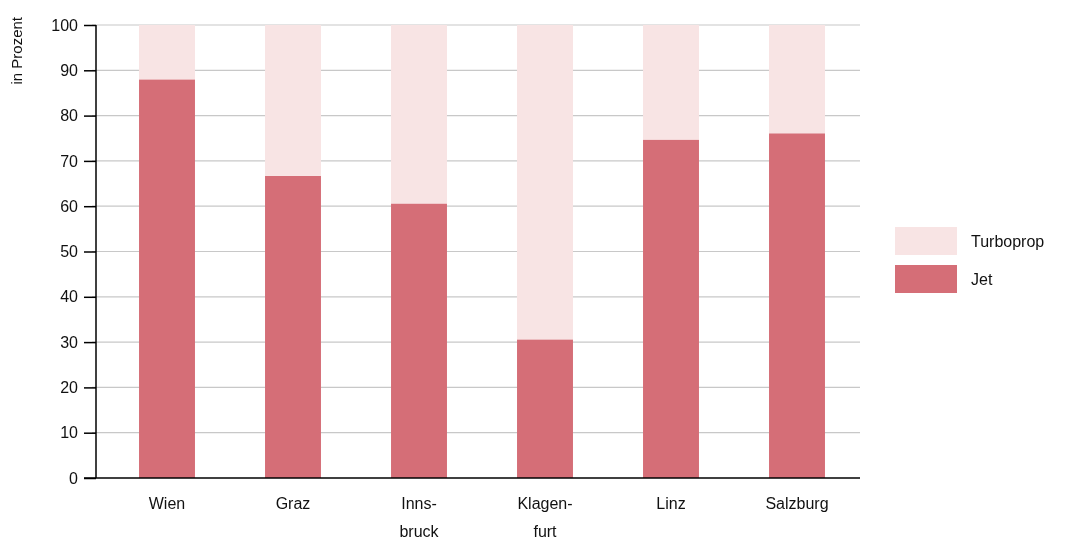 The image size is (1070, 549). What do you see at coordinates (671, 503) in the screenshot?
I see `x-tick-label: Linz` at bounding box center [671, 503].